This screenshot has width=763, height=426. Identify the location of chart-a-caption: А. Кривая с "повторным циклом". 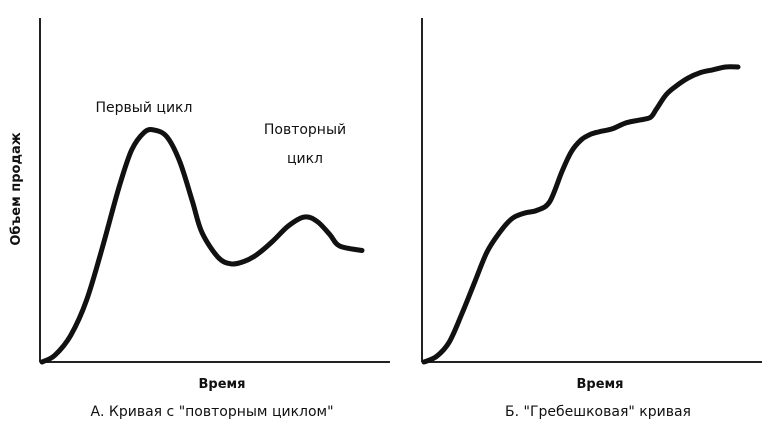
(211, 412).